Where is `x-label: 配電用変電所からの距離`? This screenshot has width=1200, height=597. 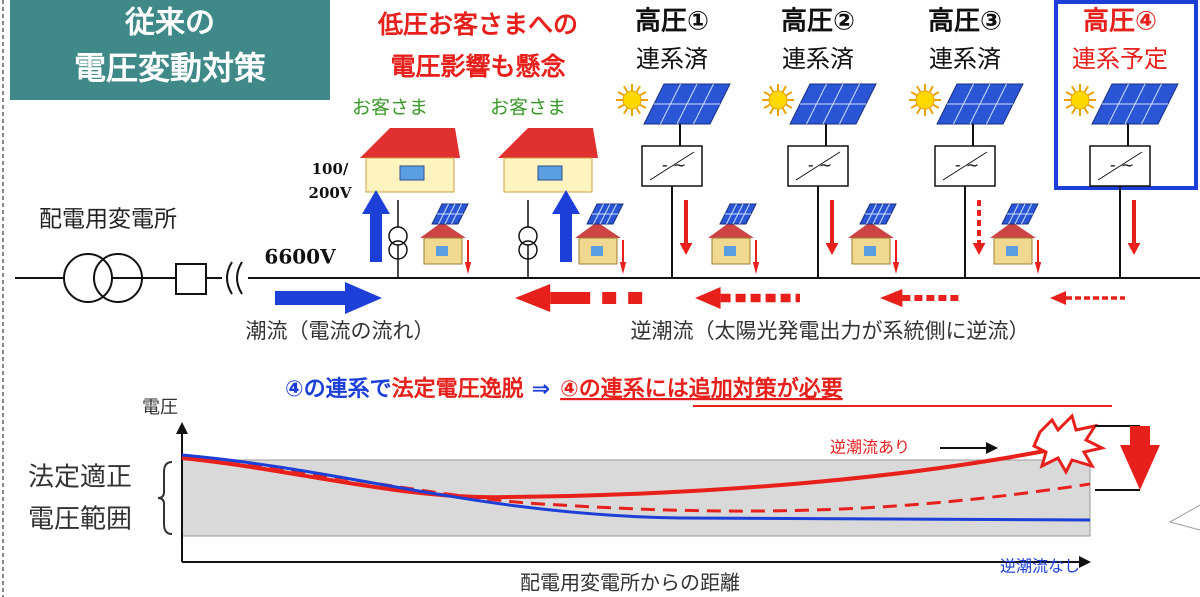
x-label: 配電用変電所からの距離 is located at coordinates (630, 583).